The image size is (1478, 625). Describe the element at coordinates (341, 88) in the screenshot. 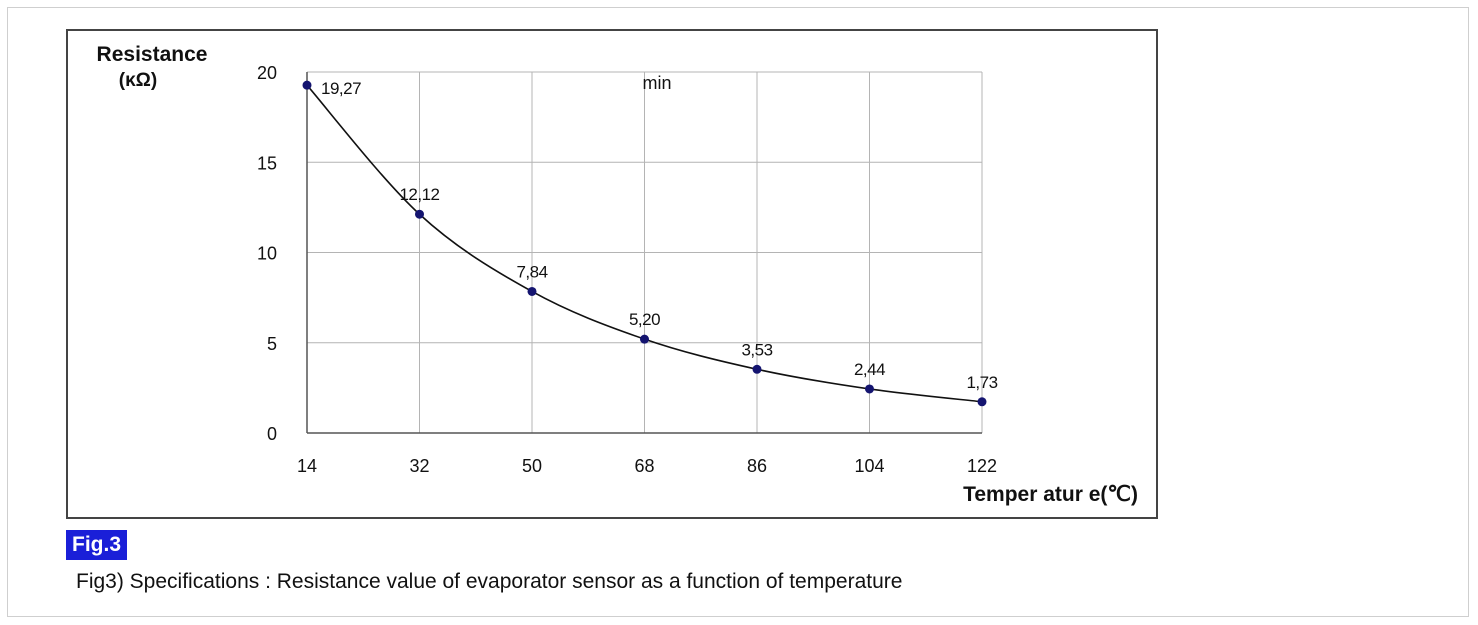

I see `data-label: 19,27` at that location.